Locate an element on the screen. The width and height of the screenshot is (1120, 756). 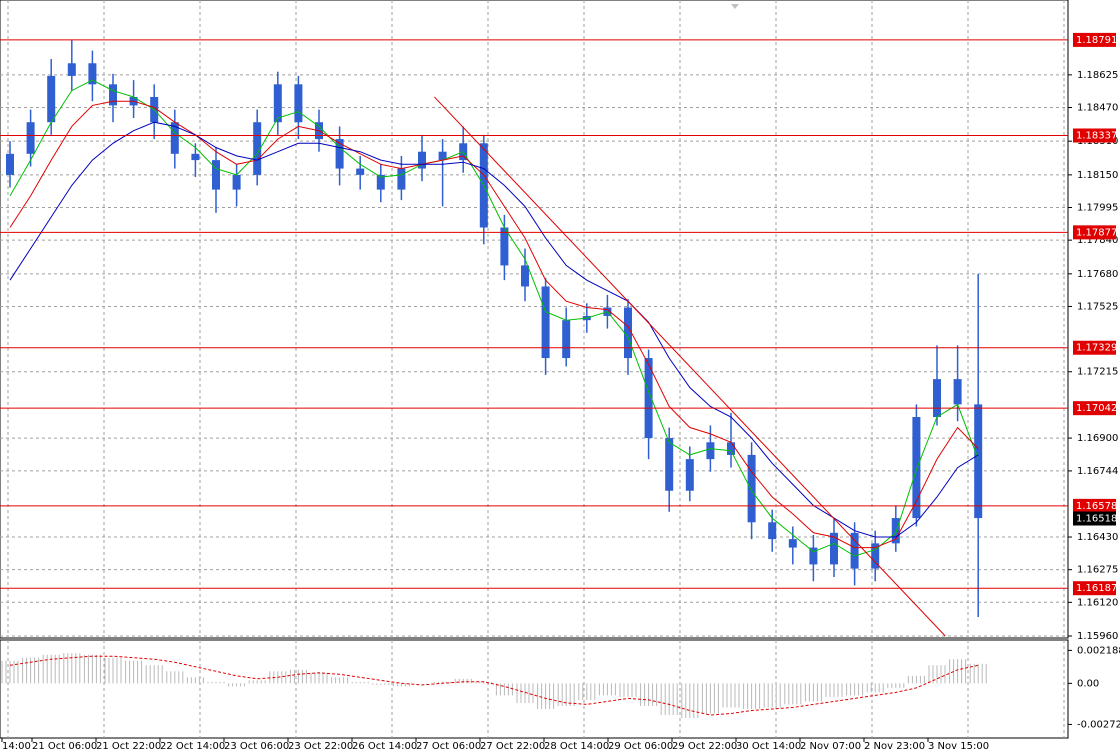
y-tick-label: 1.16430 is located at coordinates (1097, 537).